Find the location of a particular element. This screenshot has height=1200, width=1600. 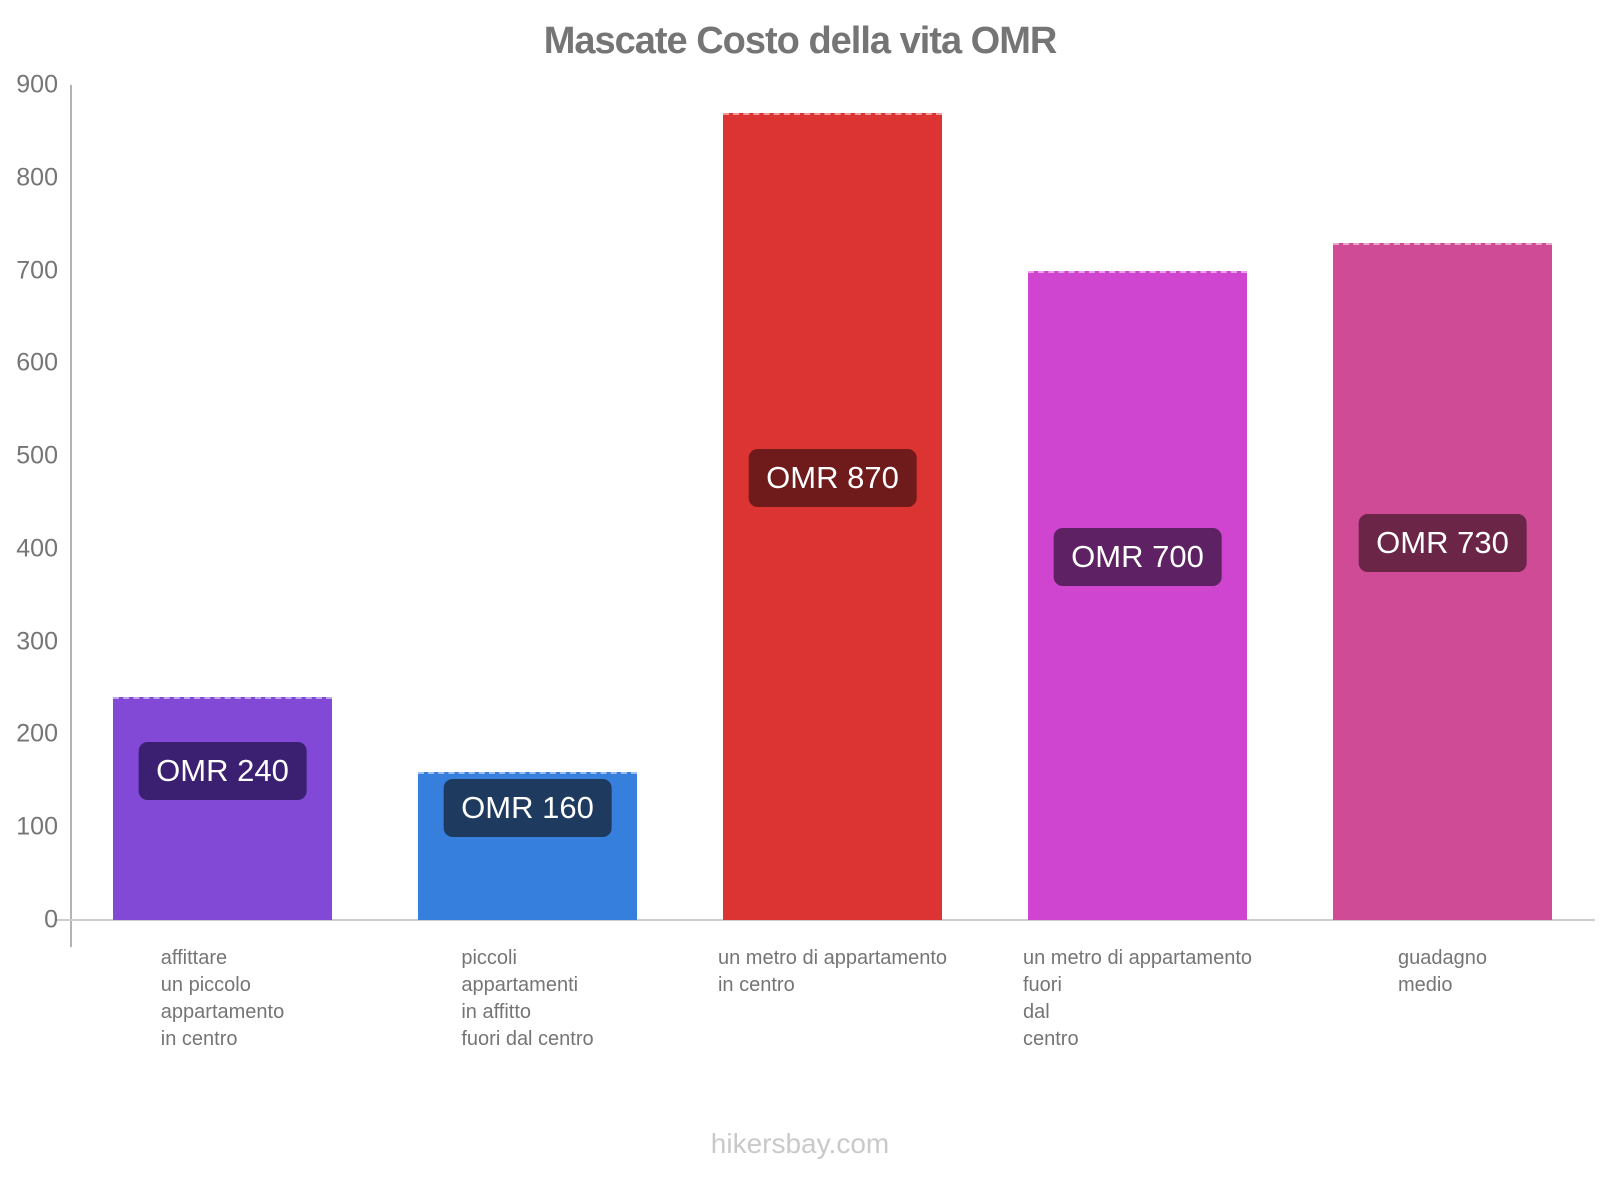

bar-value-badge: OMR 870 is located at coordinates (832, 478).